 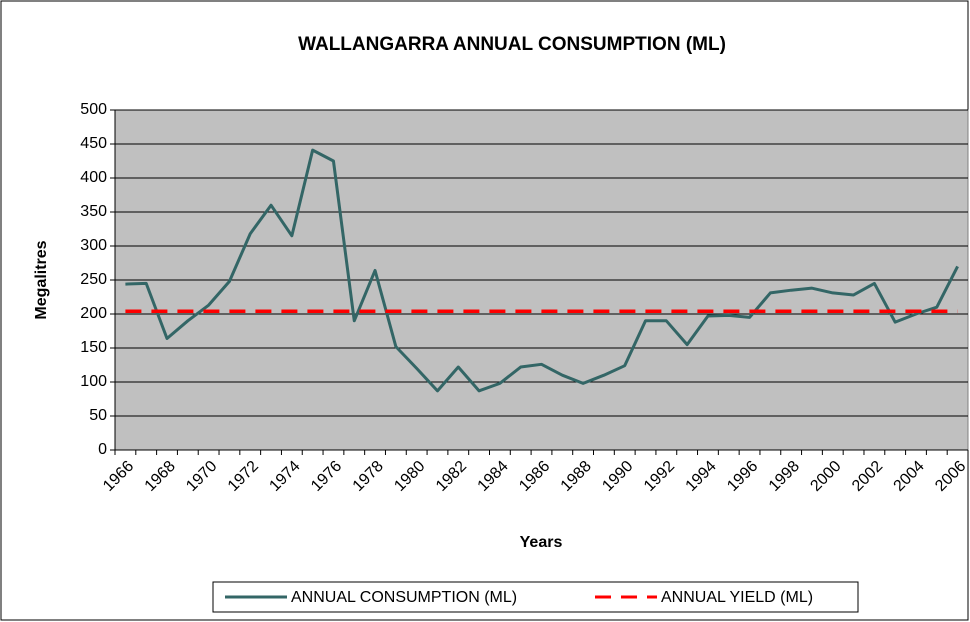 I want to click on y-tick-label: 250, so click(x=93, y=279).